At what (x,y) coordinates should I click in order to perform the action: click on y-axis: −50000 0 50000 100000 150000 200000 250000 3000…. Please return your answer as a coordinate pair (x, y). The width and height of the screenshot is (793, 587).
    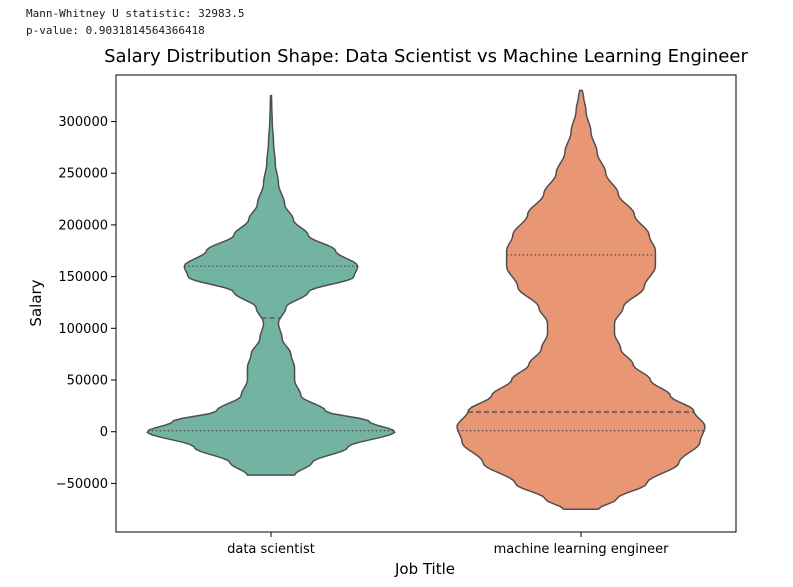
    Looking at the image, I should click on (86, 303).